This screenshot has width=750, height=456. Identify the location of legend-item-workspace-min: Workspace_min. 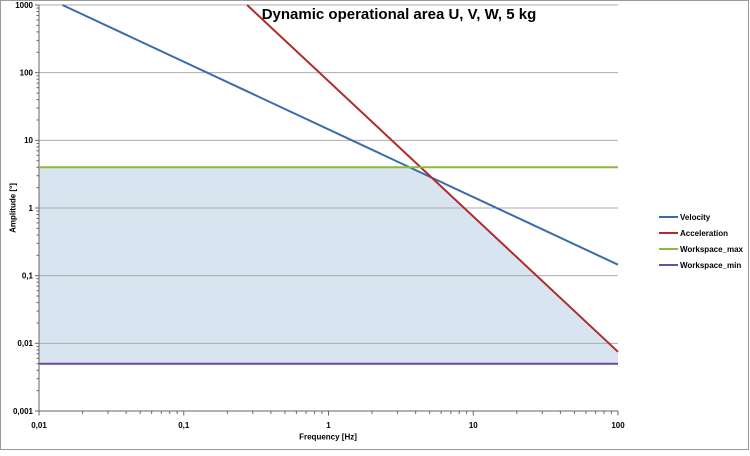
(701, 265).